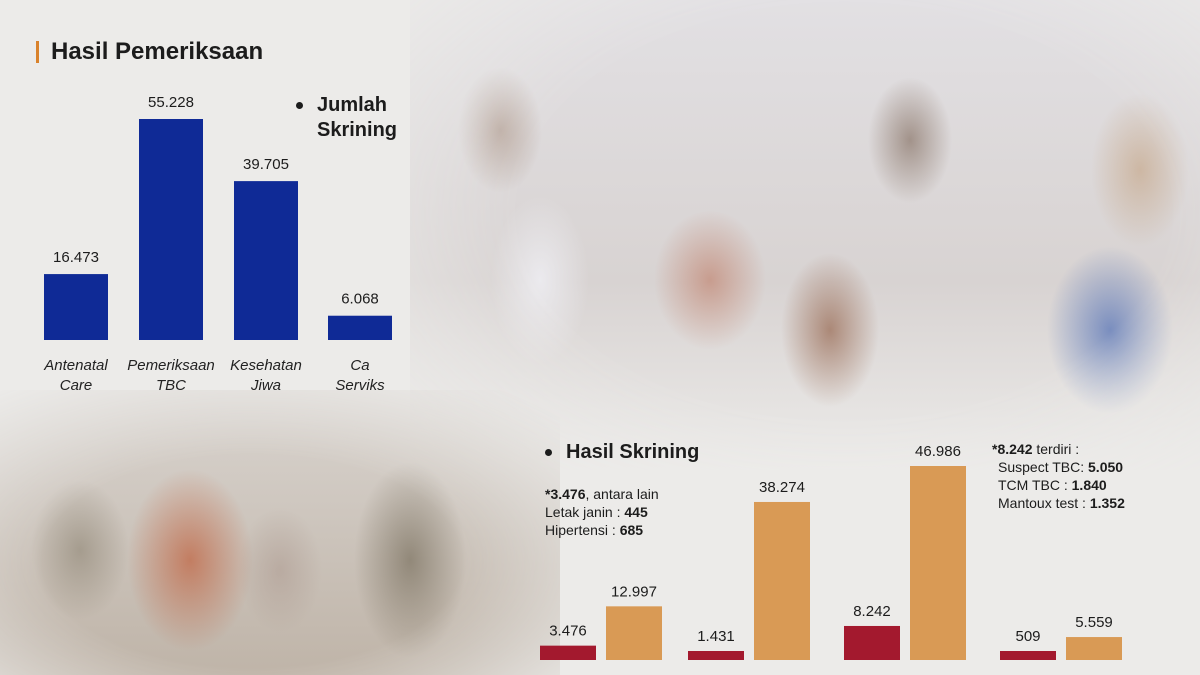 This screenshot has width=1200, height=675. What do you see at coordinates (596, 512) in the screenshot?
I see `note-line: Letak janin : 445` at bounding box center [596, 512].